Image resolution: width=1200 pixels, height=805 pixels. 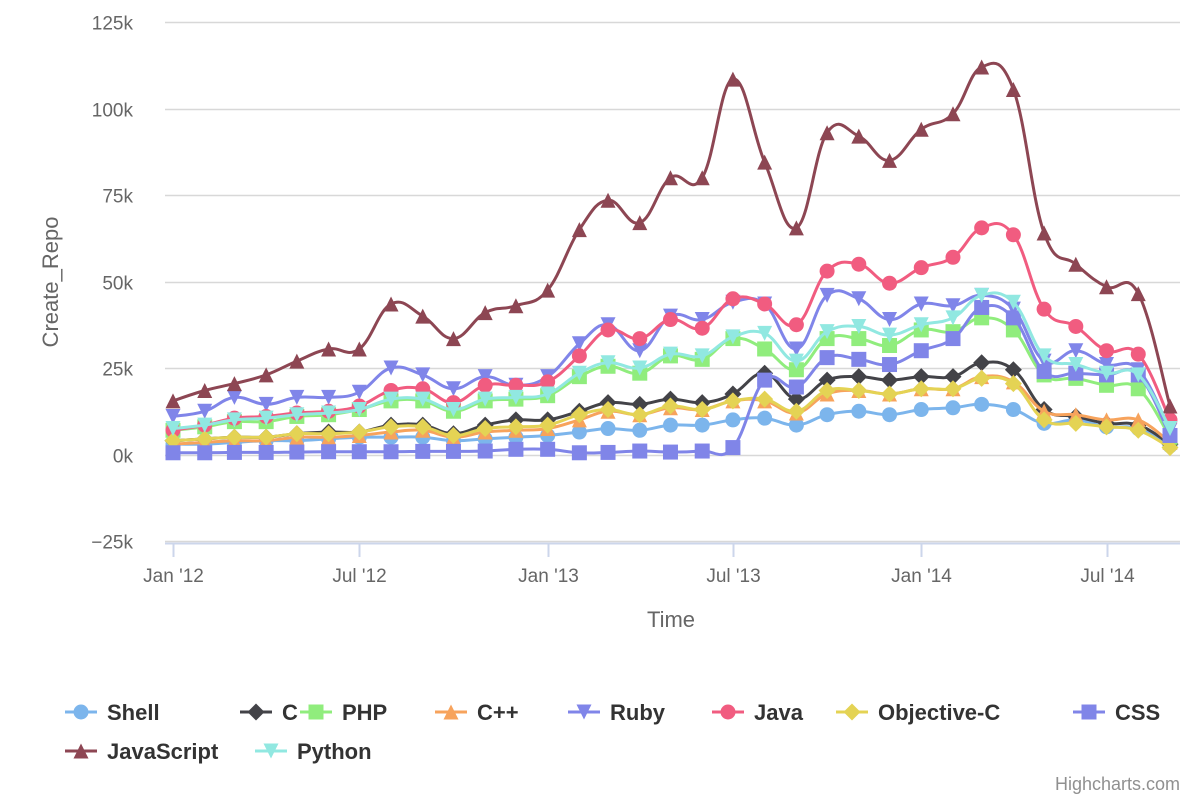 What do you see at coordinates (364, 712) in the screenshot?
I see `legend-label-php: PHP` at bounding box center [364, 712].